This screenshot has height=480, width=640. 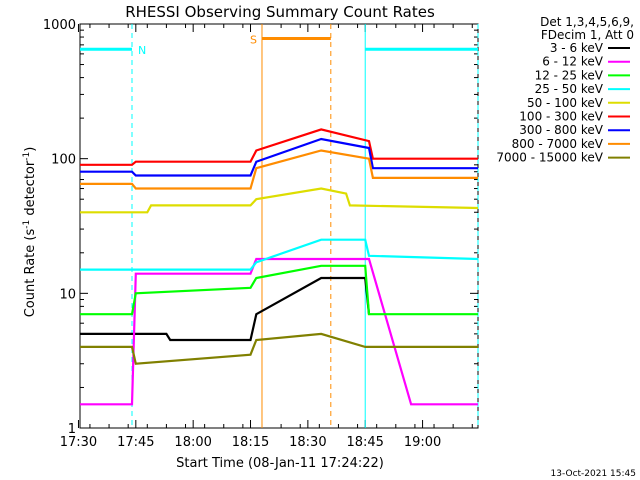 I want to click on y-tick-label: 1000, so click(x=59, y=25).